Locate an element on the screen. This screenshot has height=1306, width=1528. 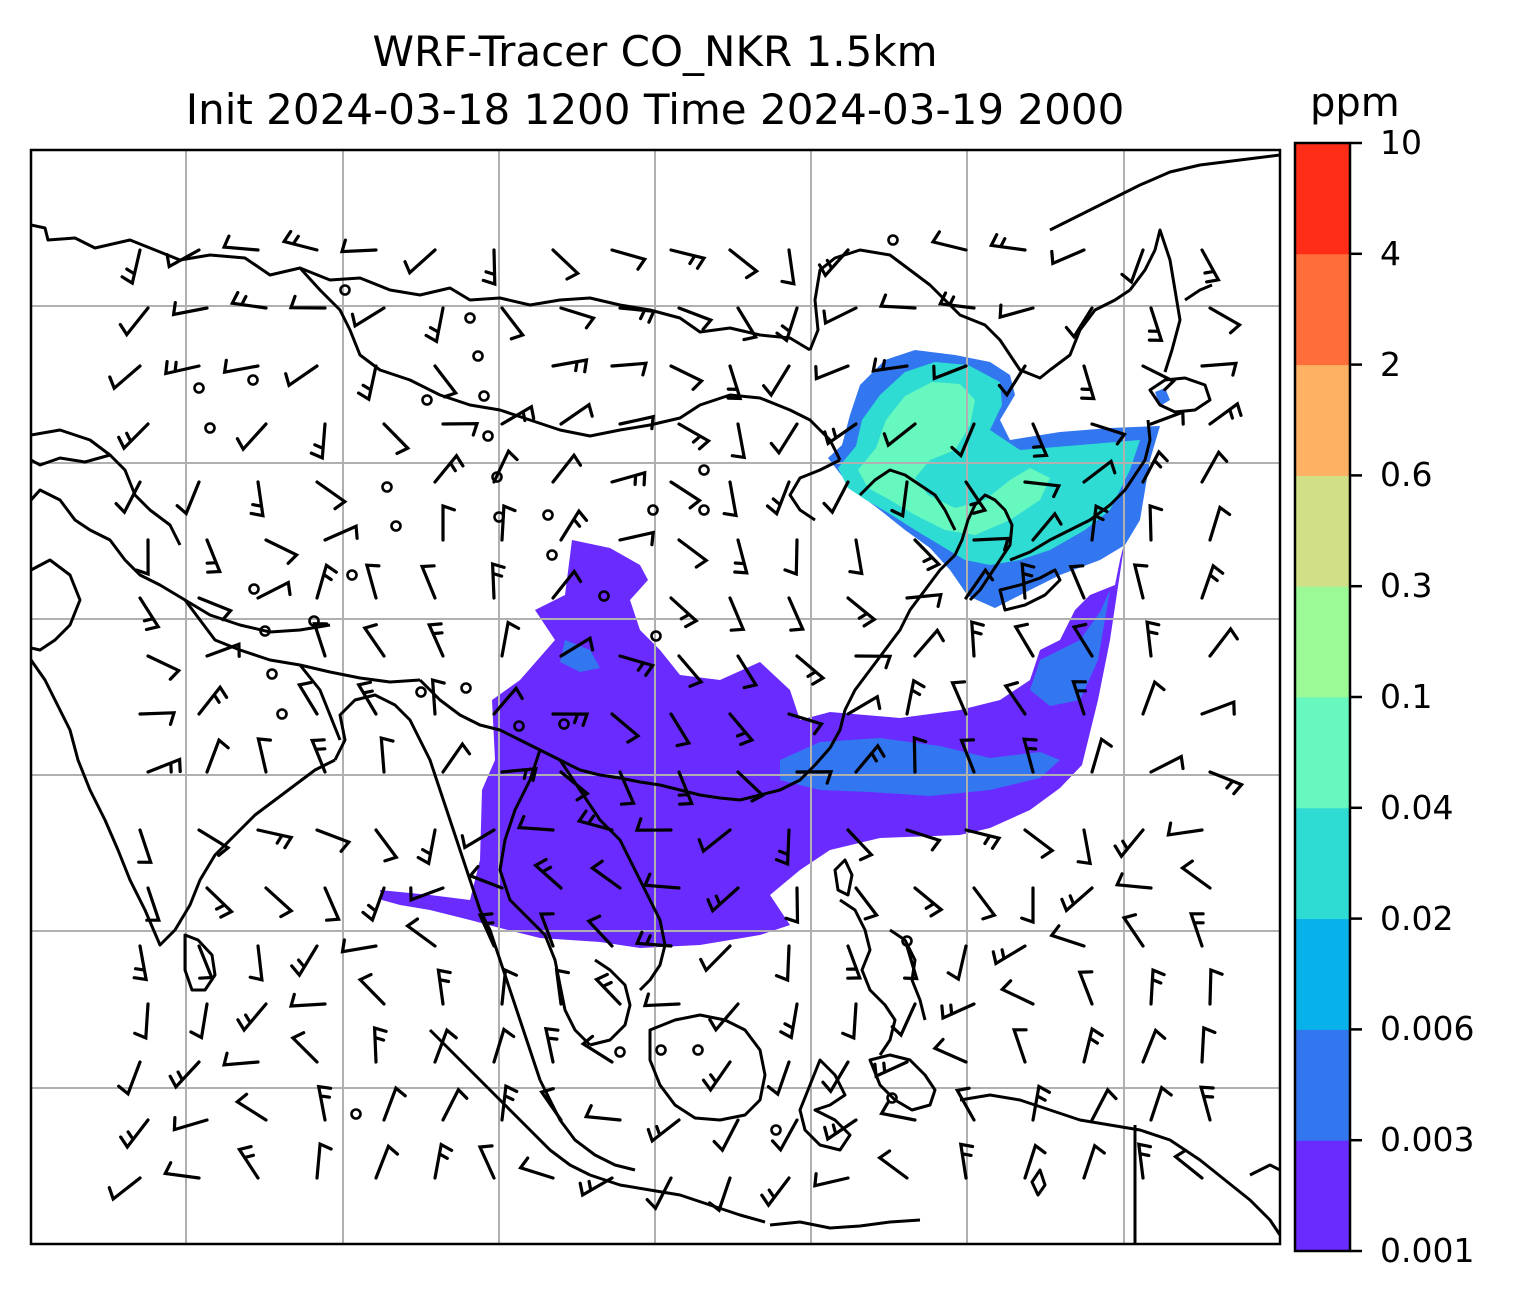
colorbar-unit-label: ppm is located at coordinates (1355, 103).